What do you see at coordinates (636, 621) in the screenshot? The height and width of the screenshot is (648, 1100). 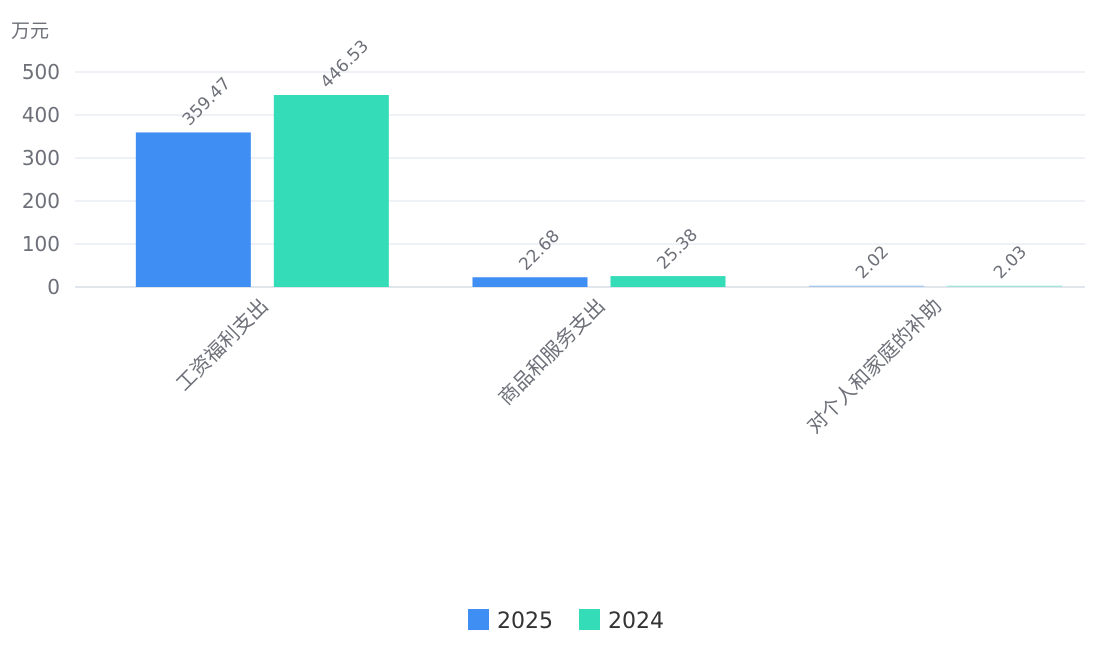 I see `legend-label: 2024` at bounding box center [636, 621].